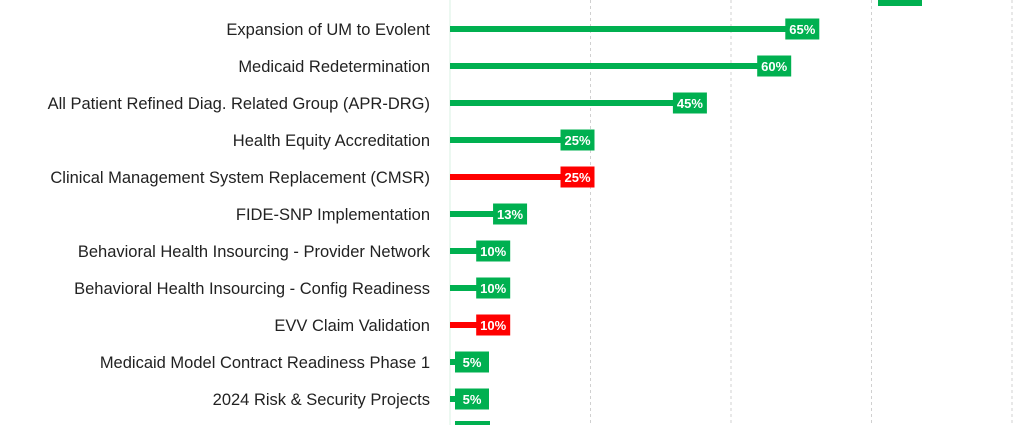 The width and height of the screenshot is (1035, 425). I want to click on category-label: Expansion of UM to Evolent, so click(328, 30).